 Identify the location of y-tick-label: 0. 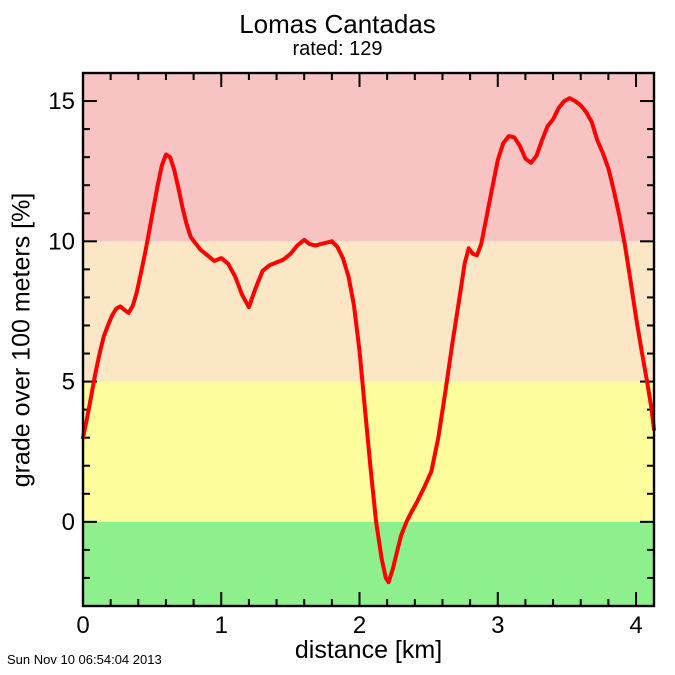
(68, 522).